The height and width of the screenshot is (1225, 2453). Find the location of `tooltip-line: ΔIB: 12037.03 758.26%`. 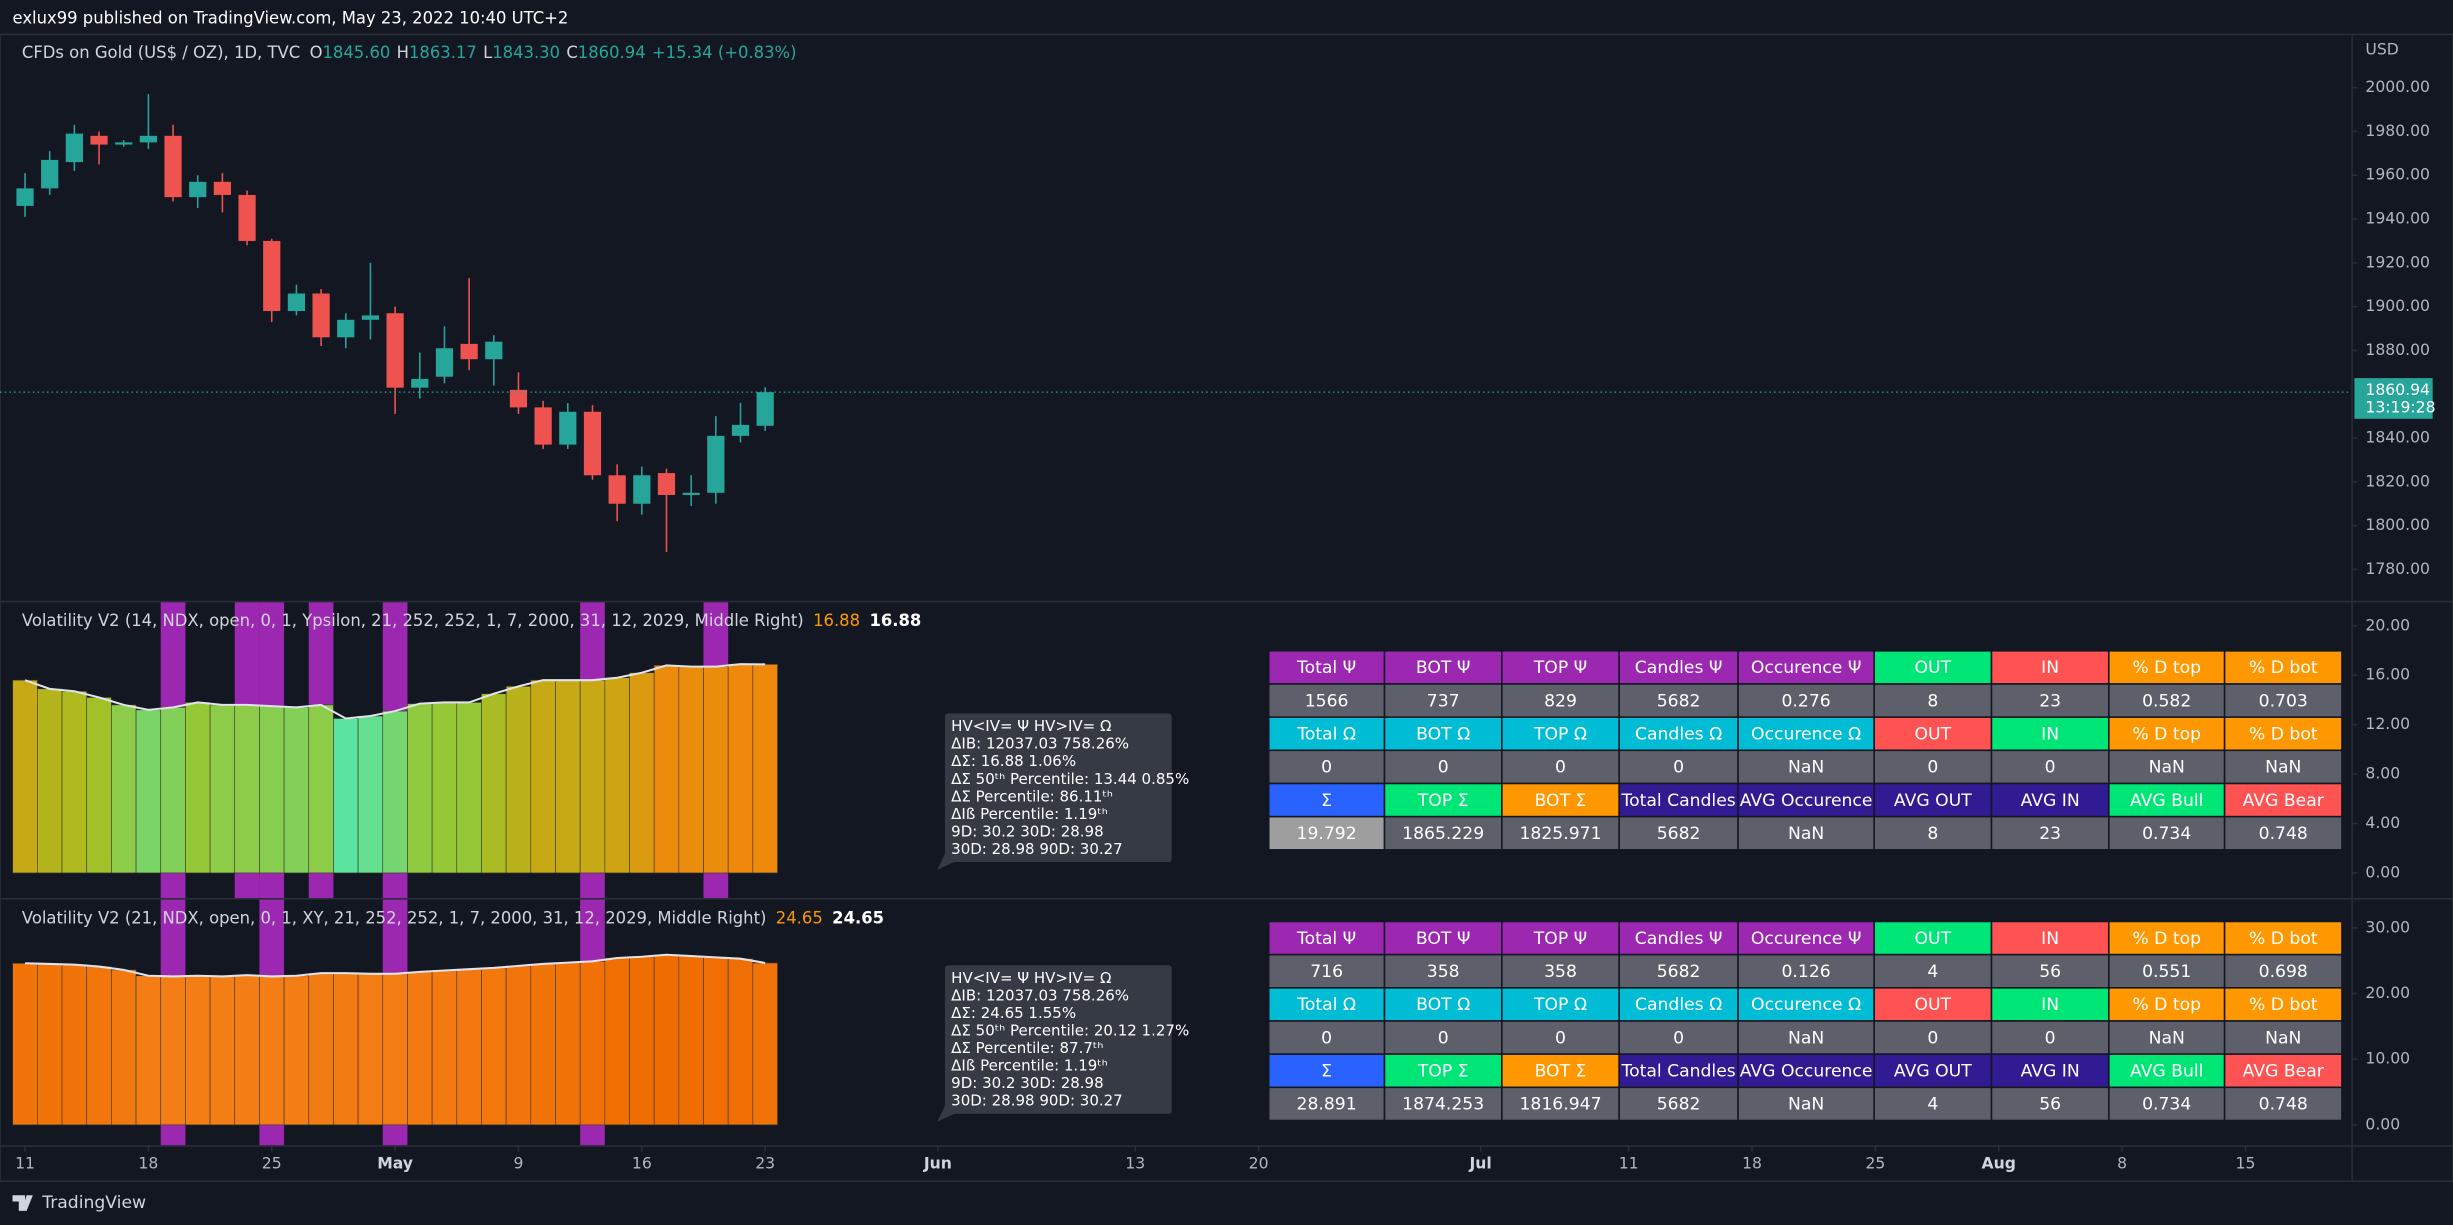

tooltip-line: ΔIB: 12037.03 758.26% is located at coordinates (1040, 996).